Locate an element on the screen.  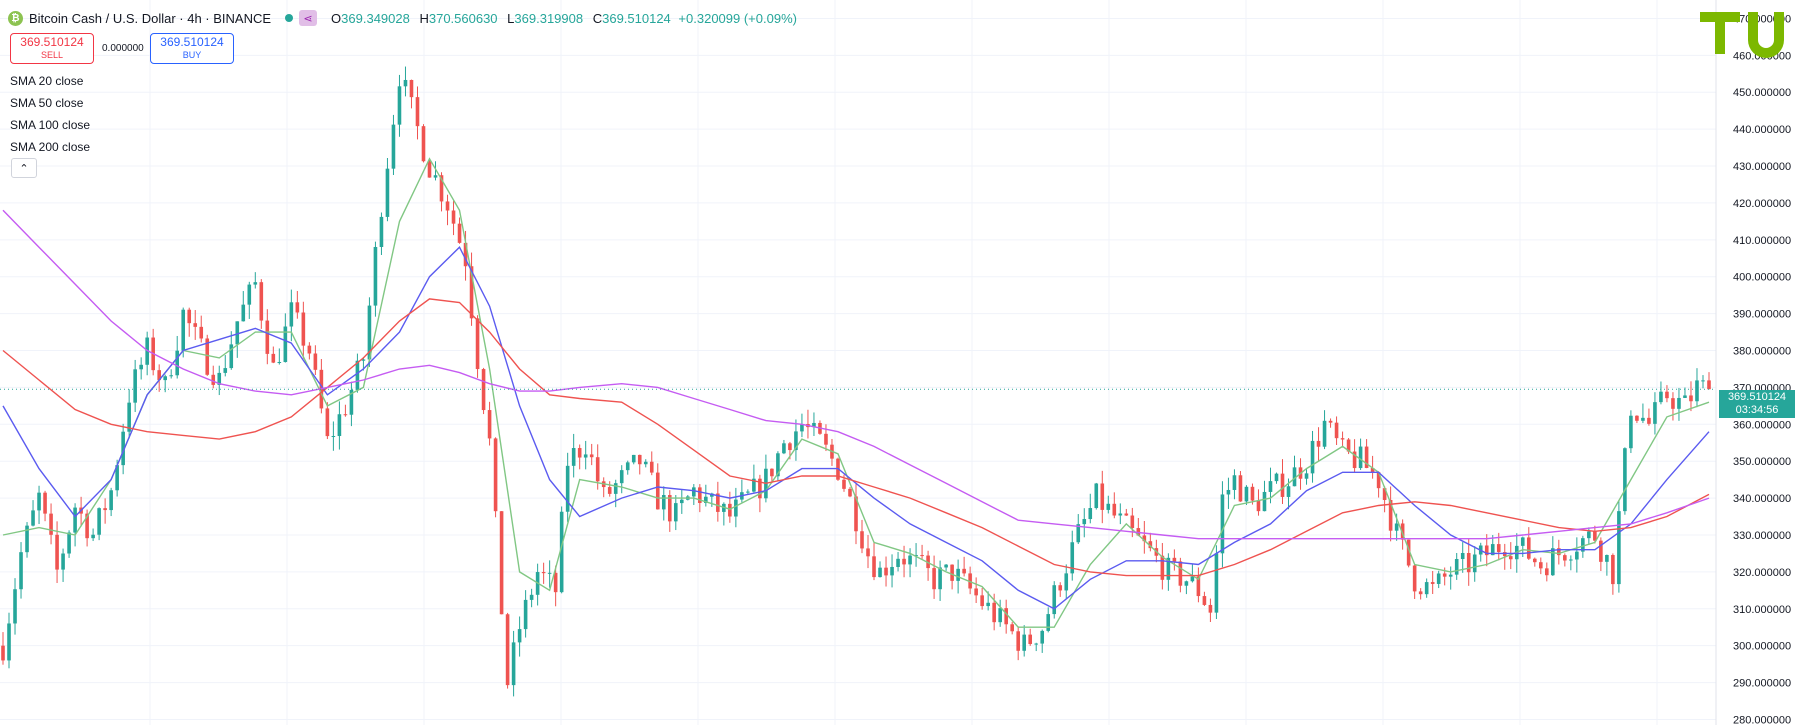
spread-value: 0.000000 is located at coordinates (123, 48).